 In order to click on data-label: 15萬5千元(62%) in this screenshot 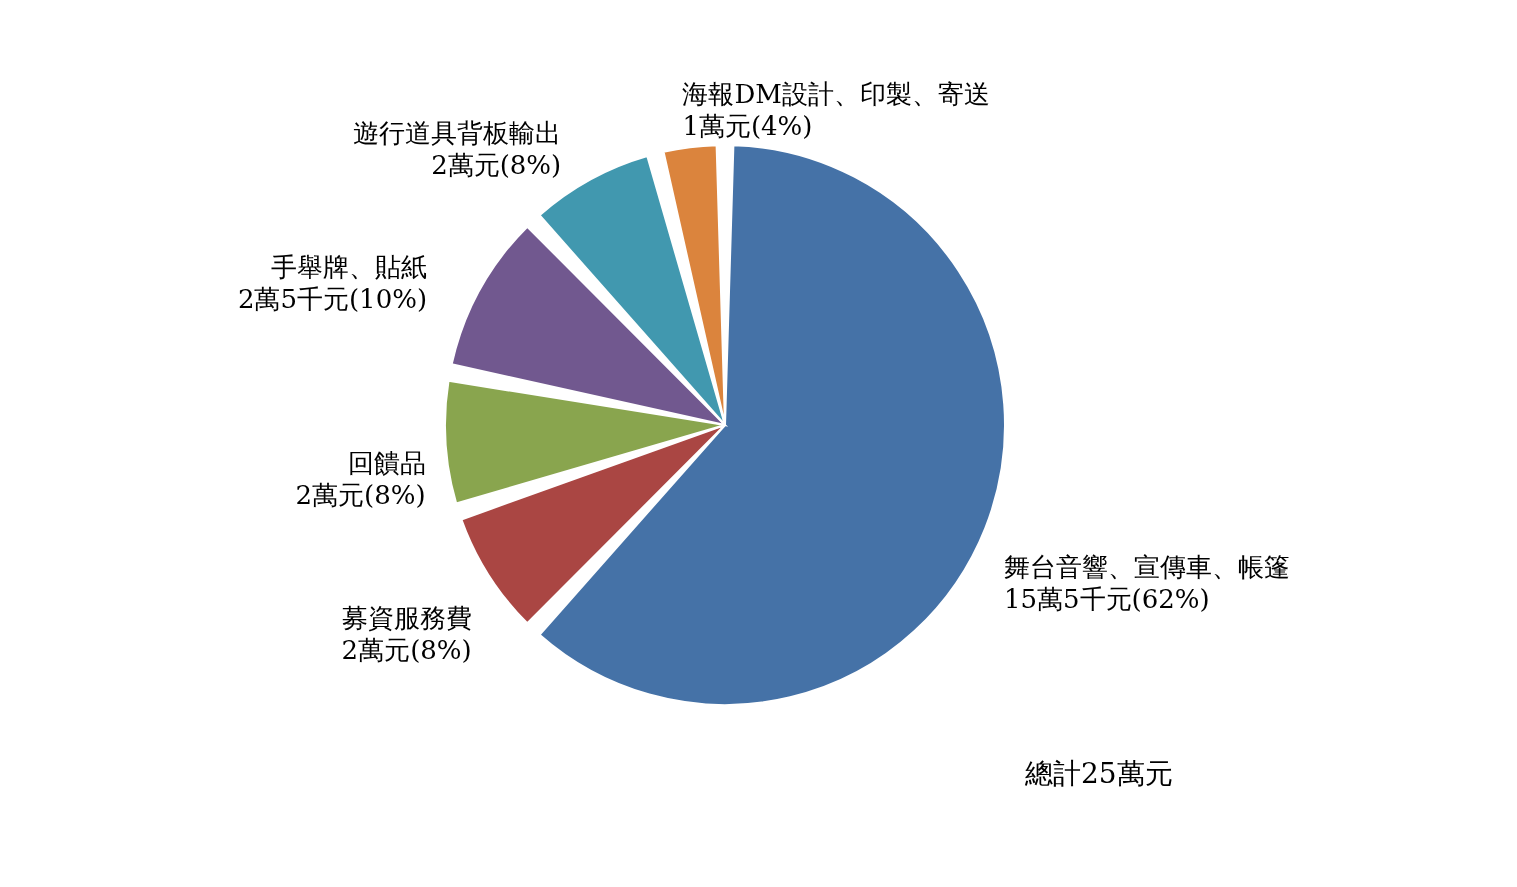, I will do `click(1106, 599)`.